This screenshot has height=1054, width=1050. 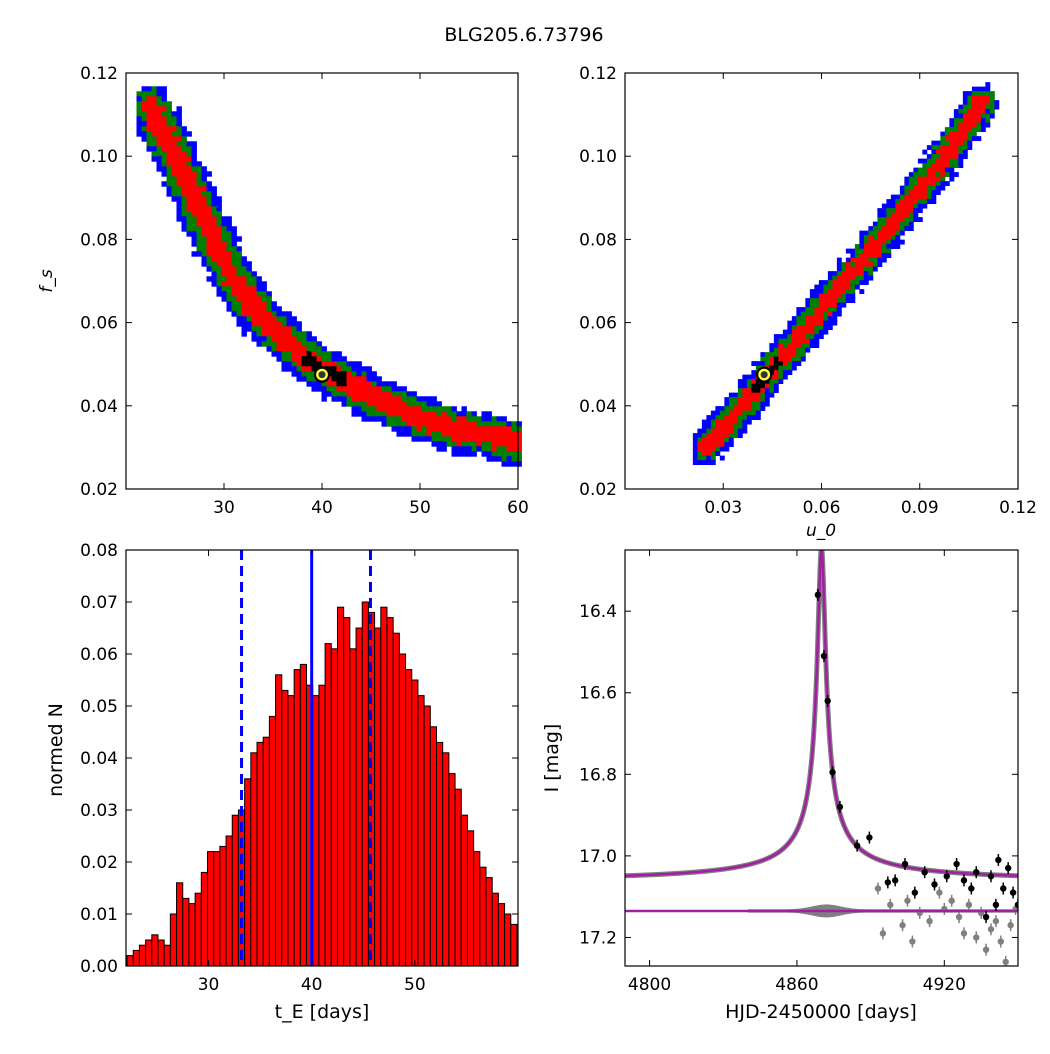 What do you see at coordinates (976, 937) in the screenshot?
I see `residual-point` at bounding box center [976, 937].